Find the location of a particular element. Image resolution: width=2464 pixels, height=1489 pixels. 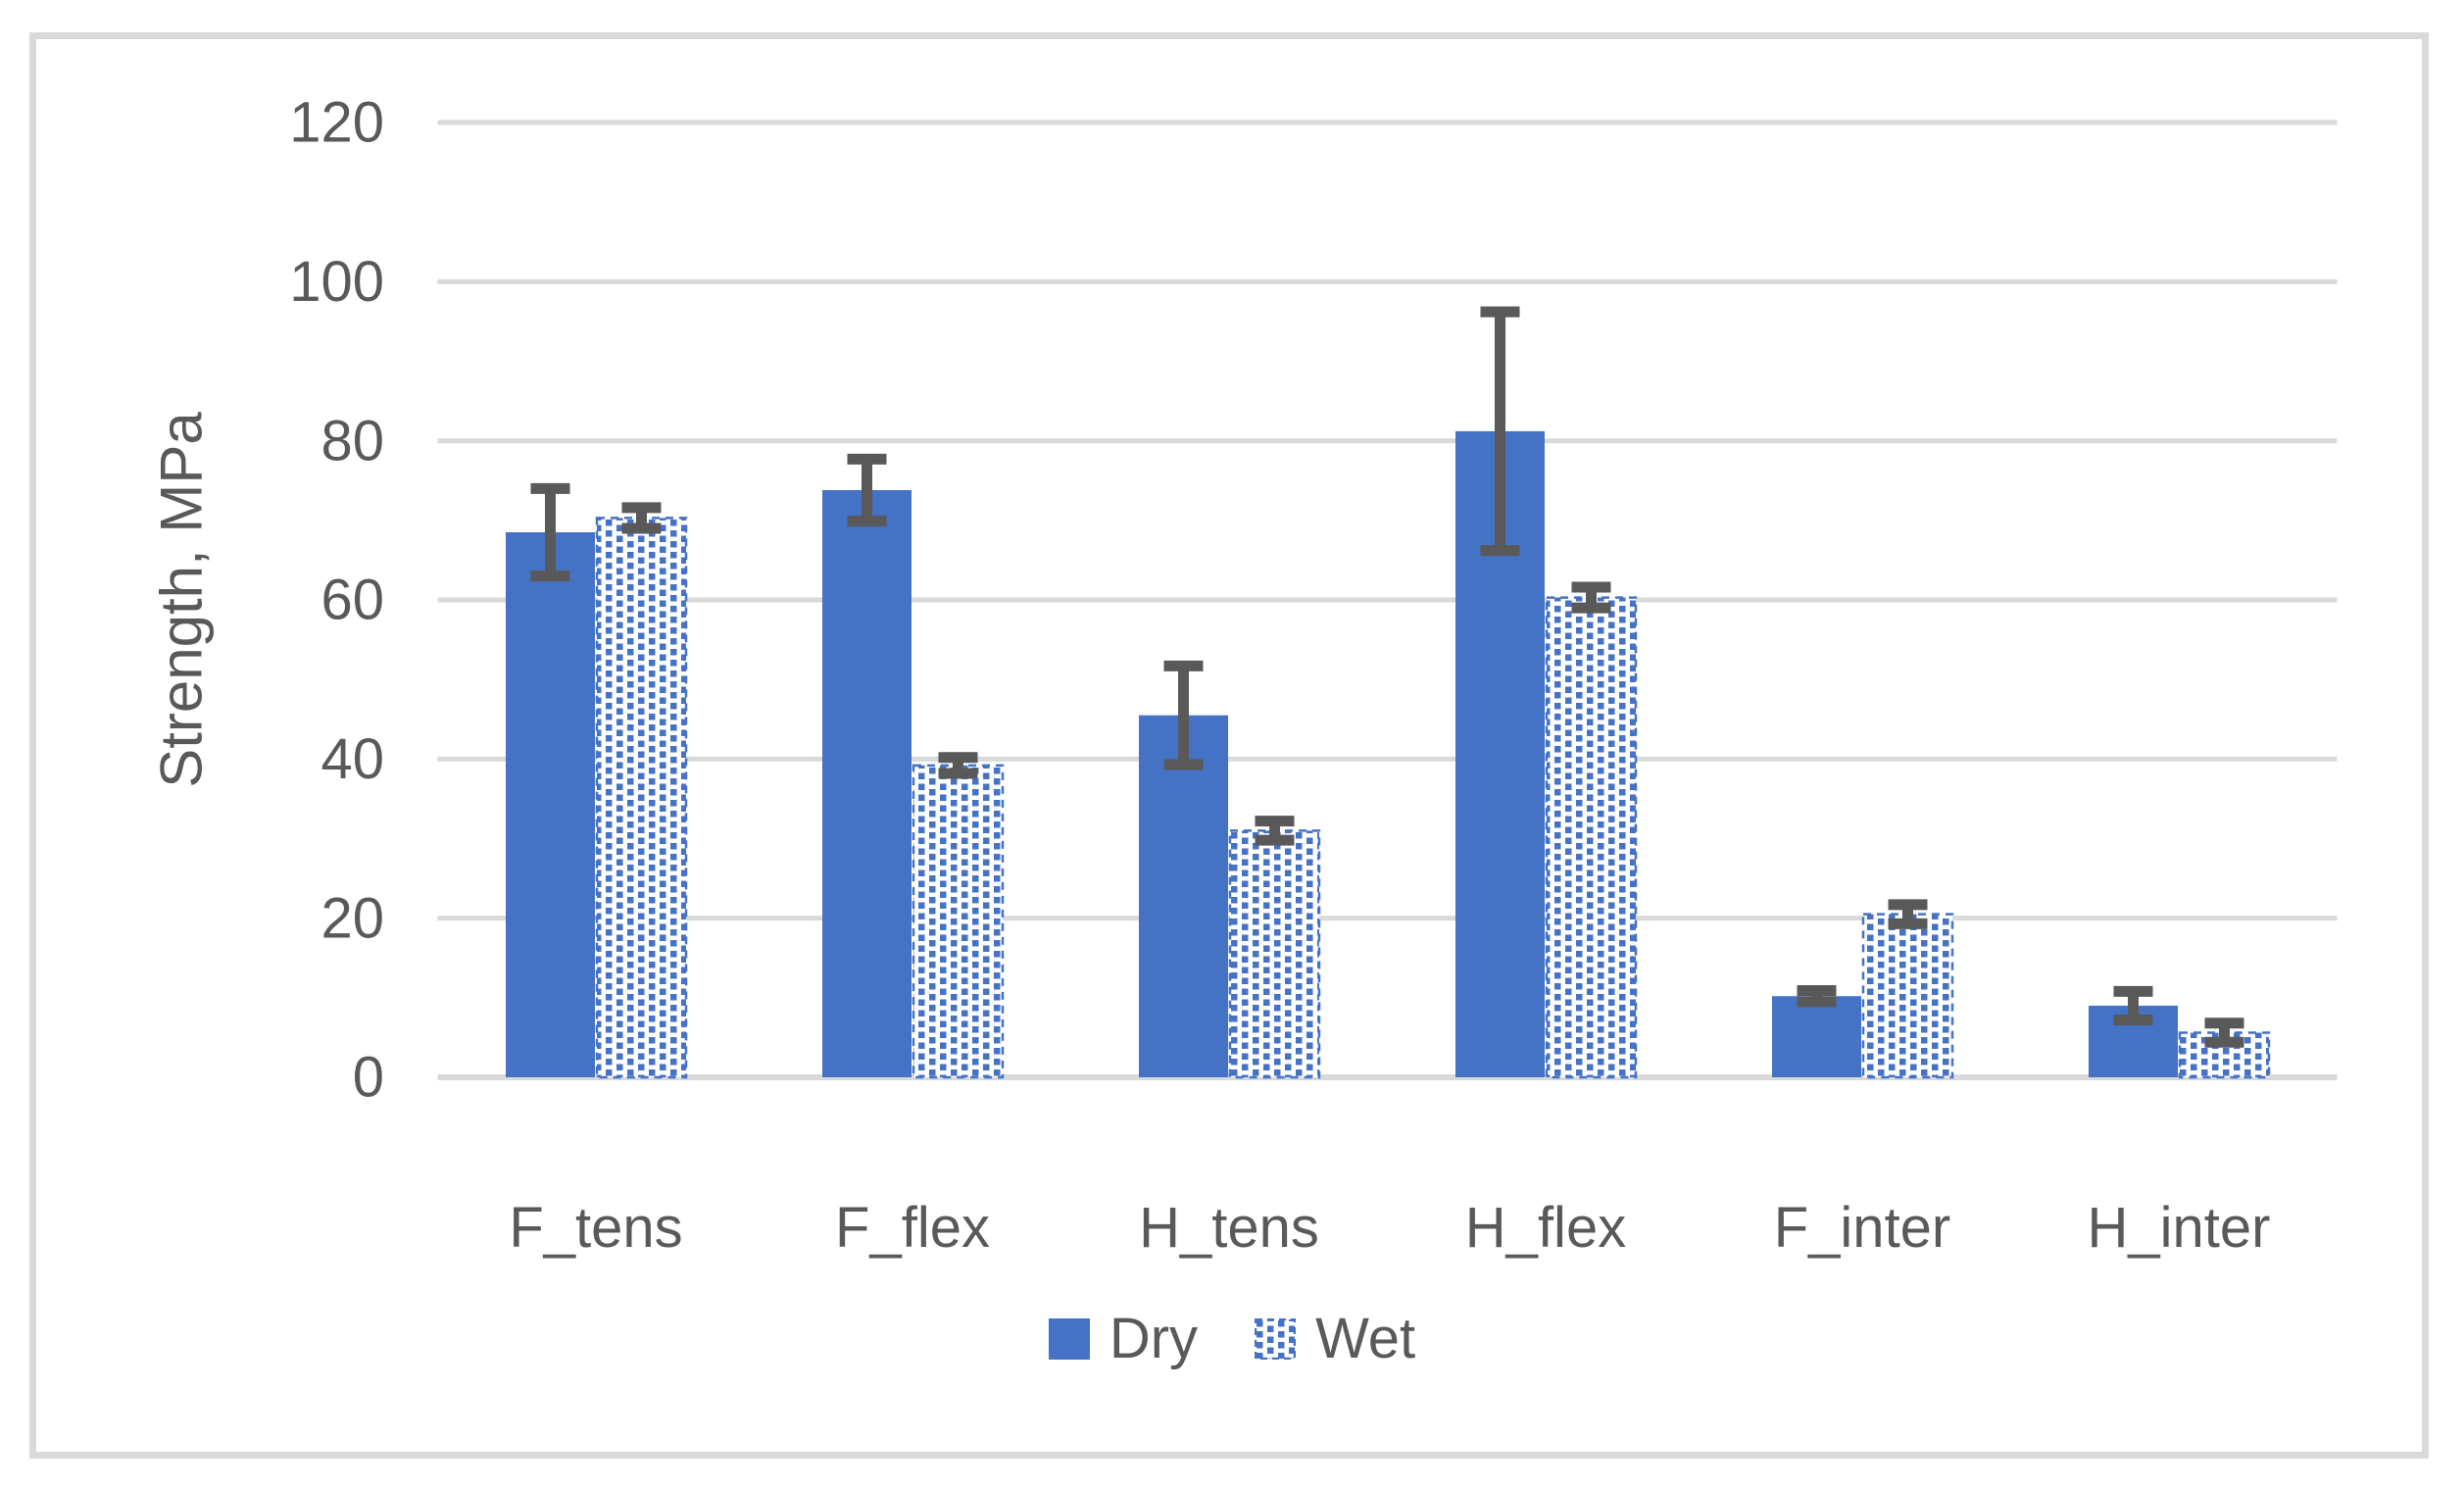

y-tick-label: 20 is located at coordinates (352, 918).